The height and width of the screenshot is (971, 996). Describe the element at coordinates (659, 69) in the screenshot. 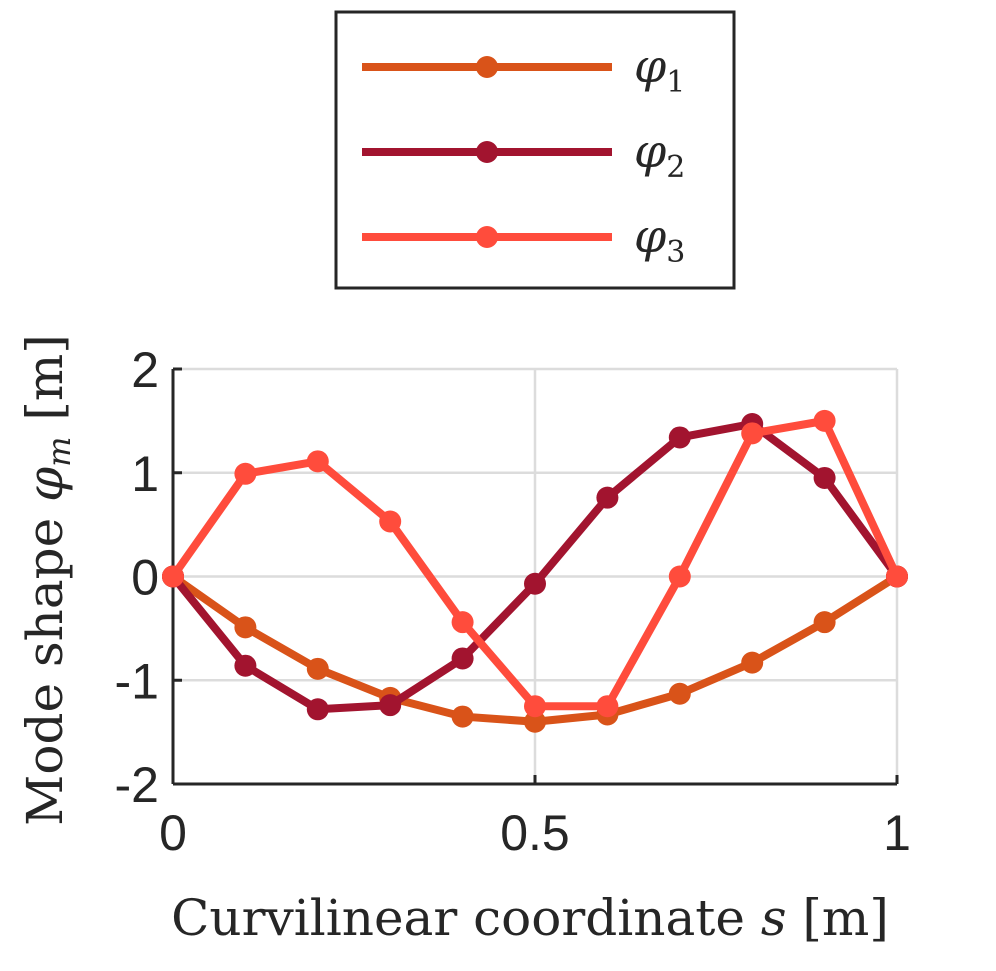

I see `legend-label: φ1` at that location.